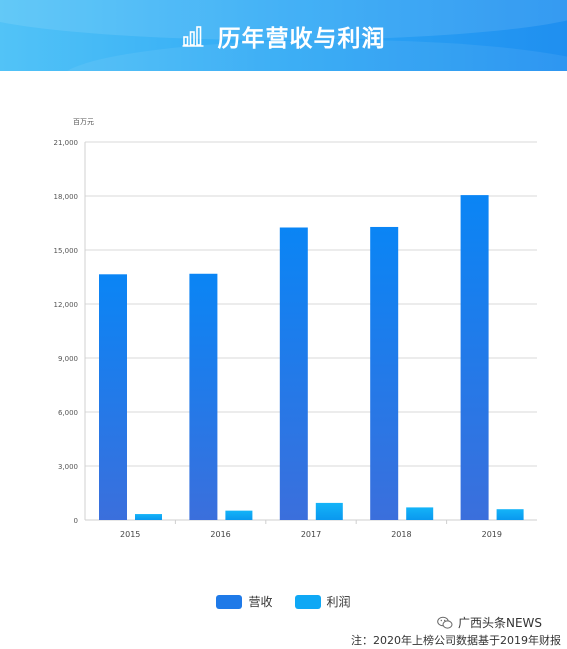  What do you see at coordinates (83, 122) in the screenshot?
I see `y-axis-label: 百万元` at bounding box center [83, 122].